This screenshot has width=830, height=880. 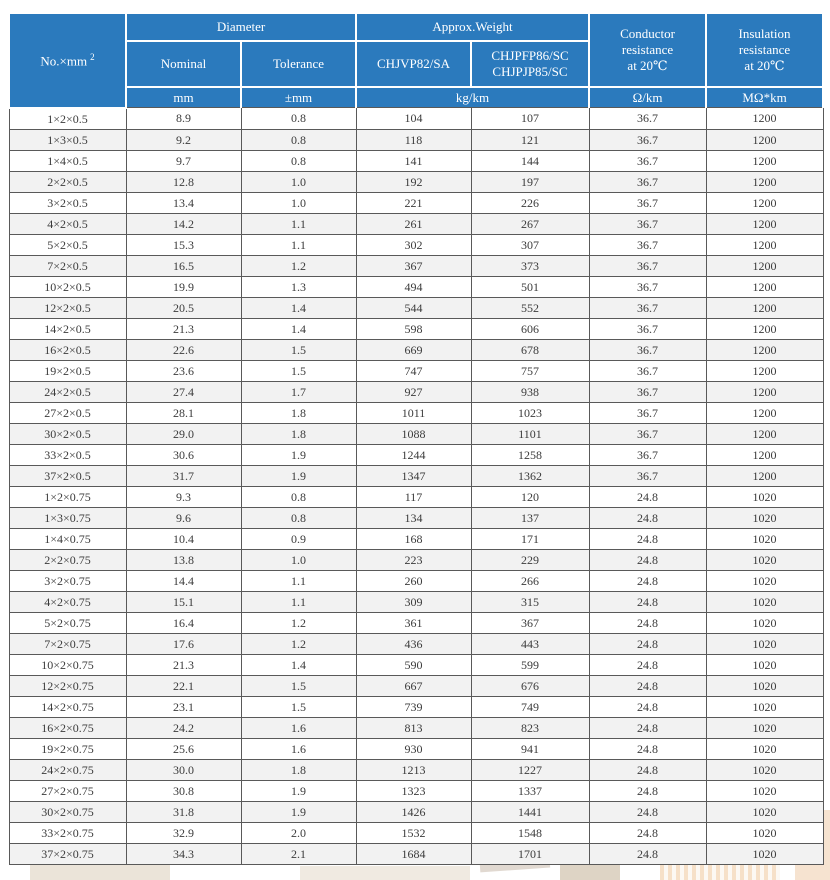 I want to click on table-row: 24×2×0.5 27.4 1.7 927 938 36.7 1200, so click(x=416, y=391).